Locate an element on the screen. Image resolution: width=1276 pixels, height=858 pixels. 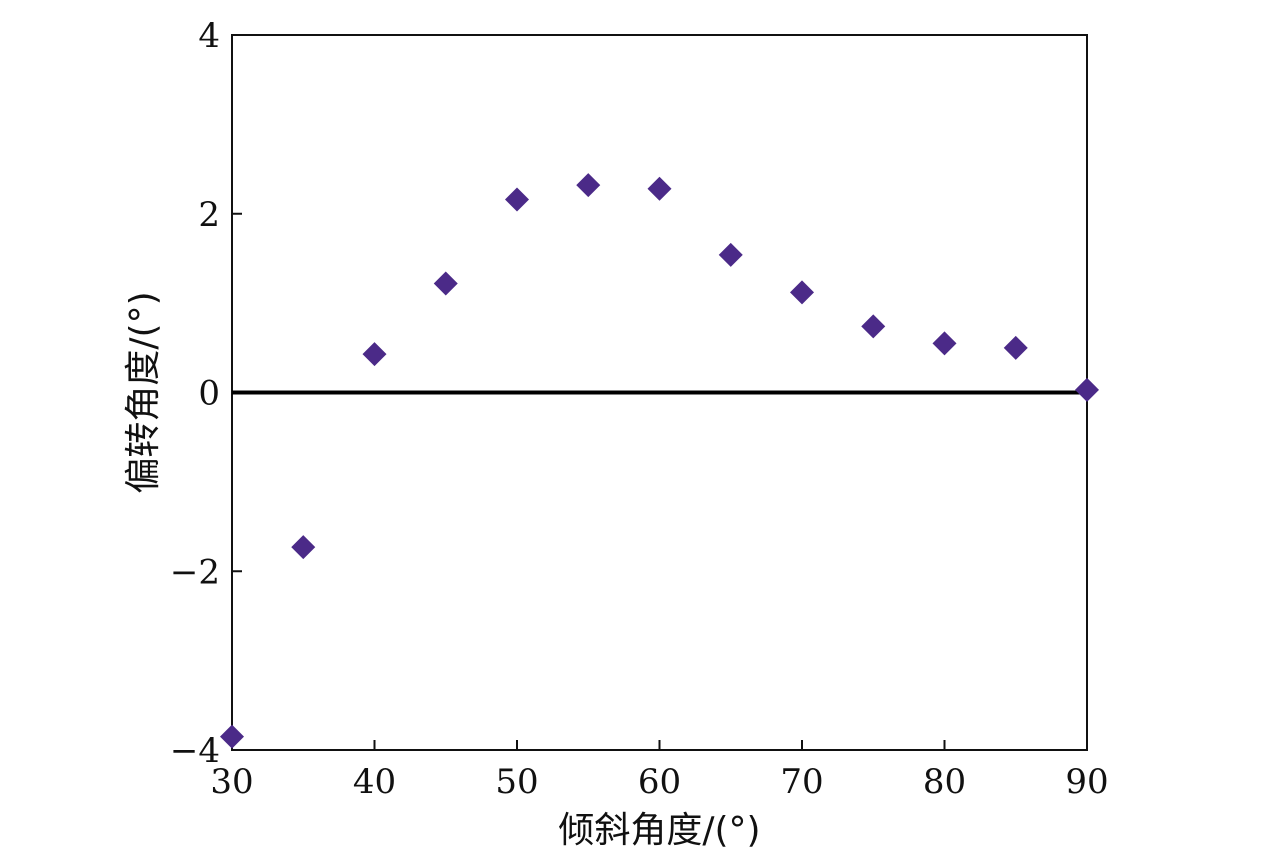
y-tick-label: −2 is located at coordinates (195, 572).